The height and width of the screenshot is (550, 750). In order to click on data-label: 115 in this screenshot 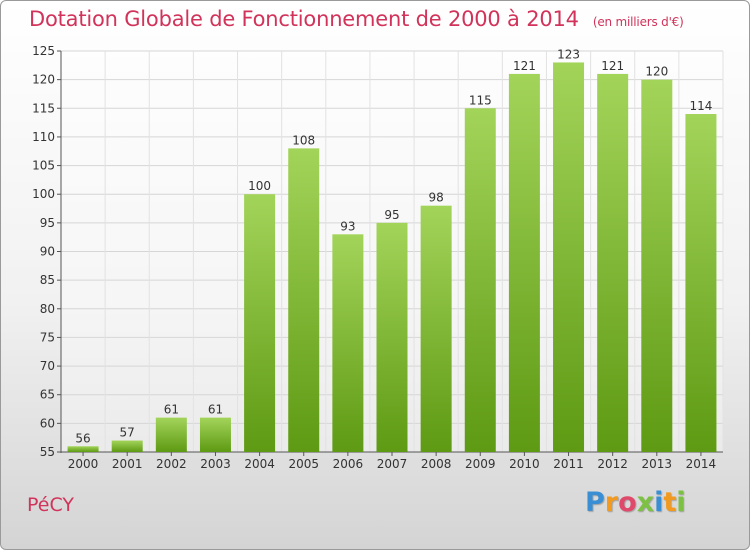, I will do `click(480, 100)`.